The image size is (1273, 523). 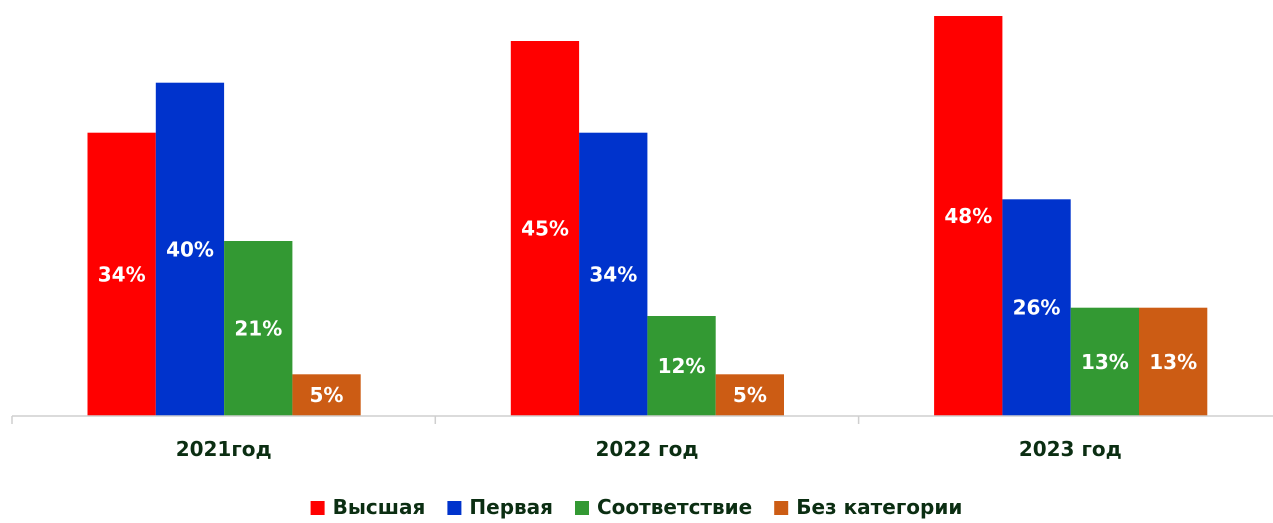 I want to click on data-label: 26%, so click(x=1037, y=308).